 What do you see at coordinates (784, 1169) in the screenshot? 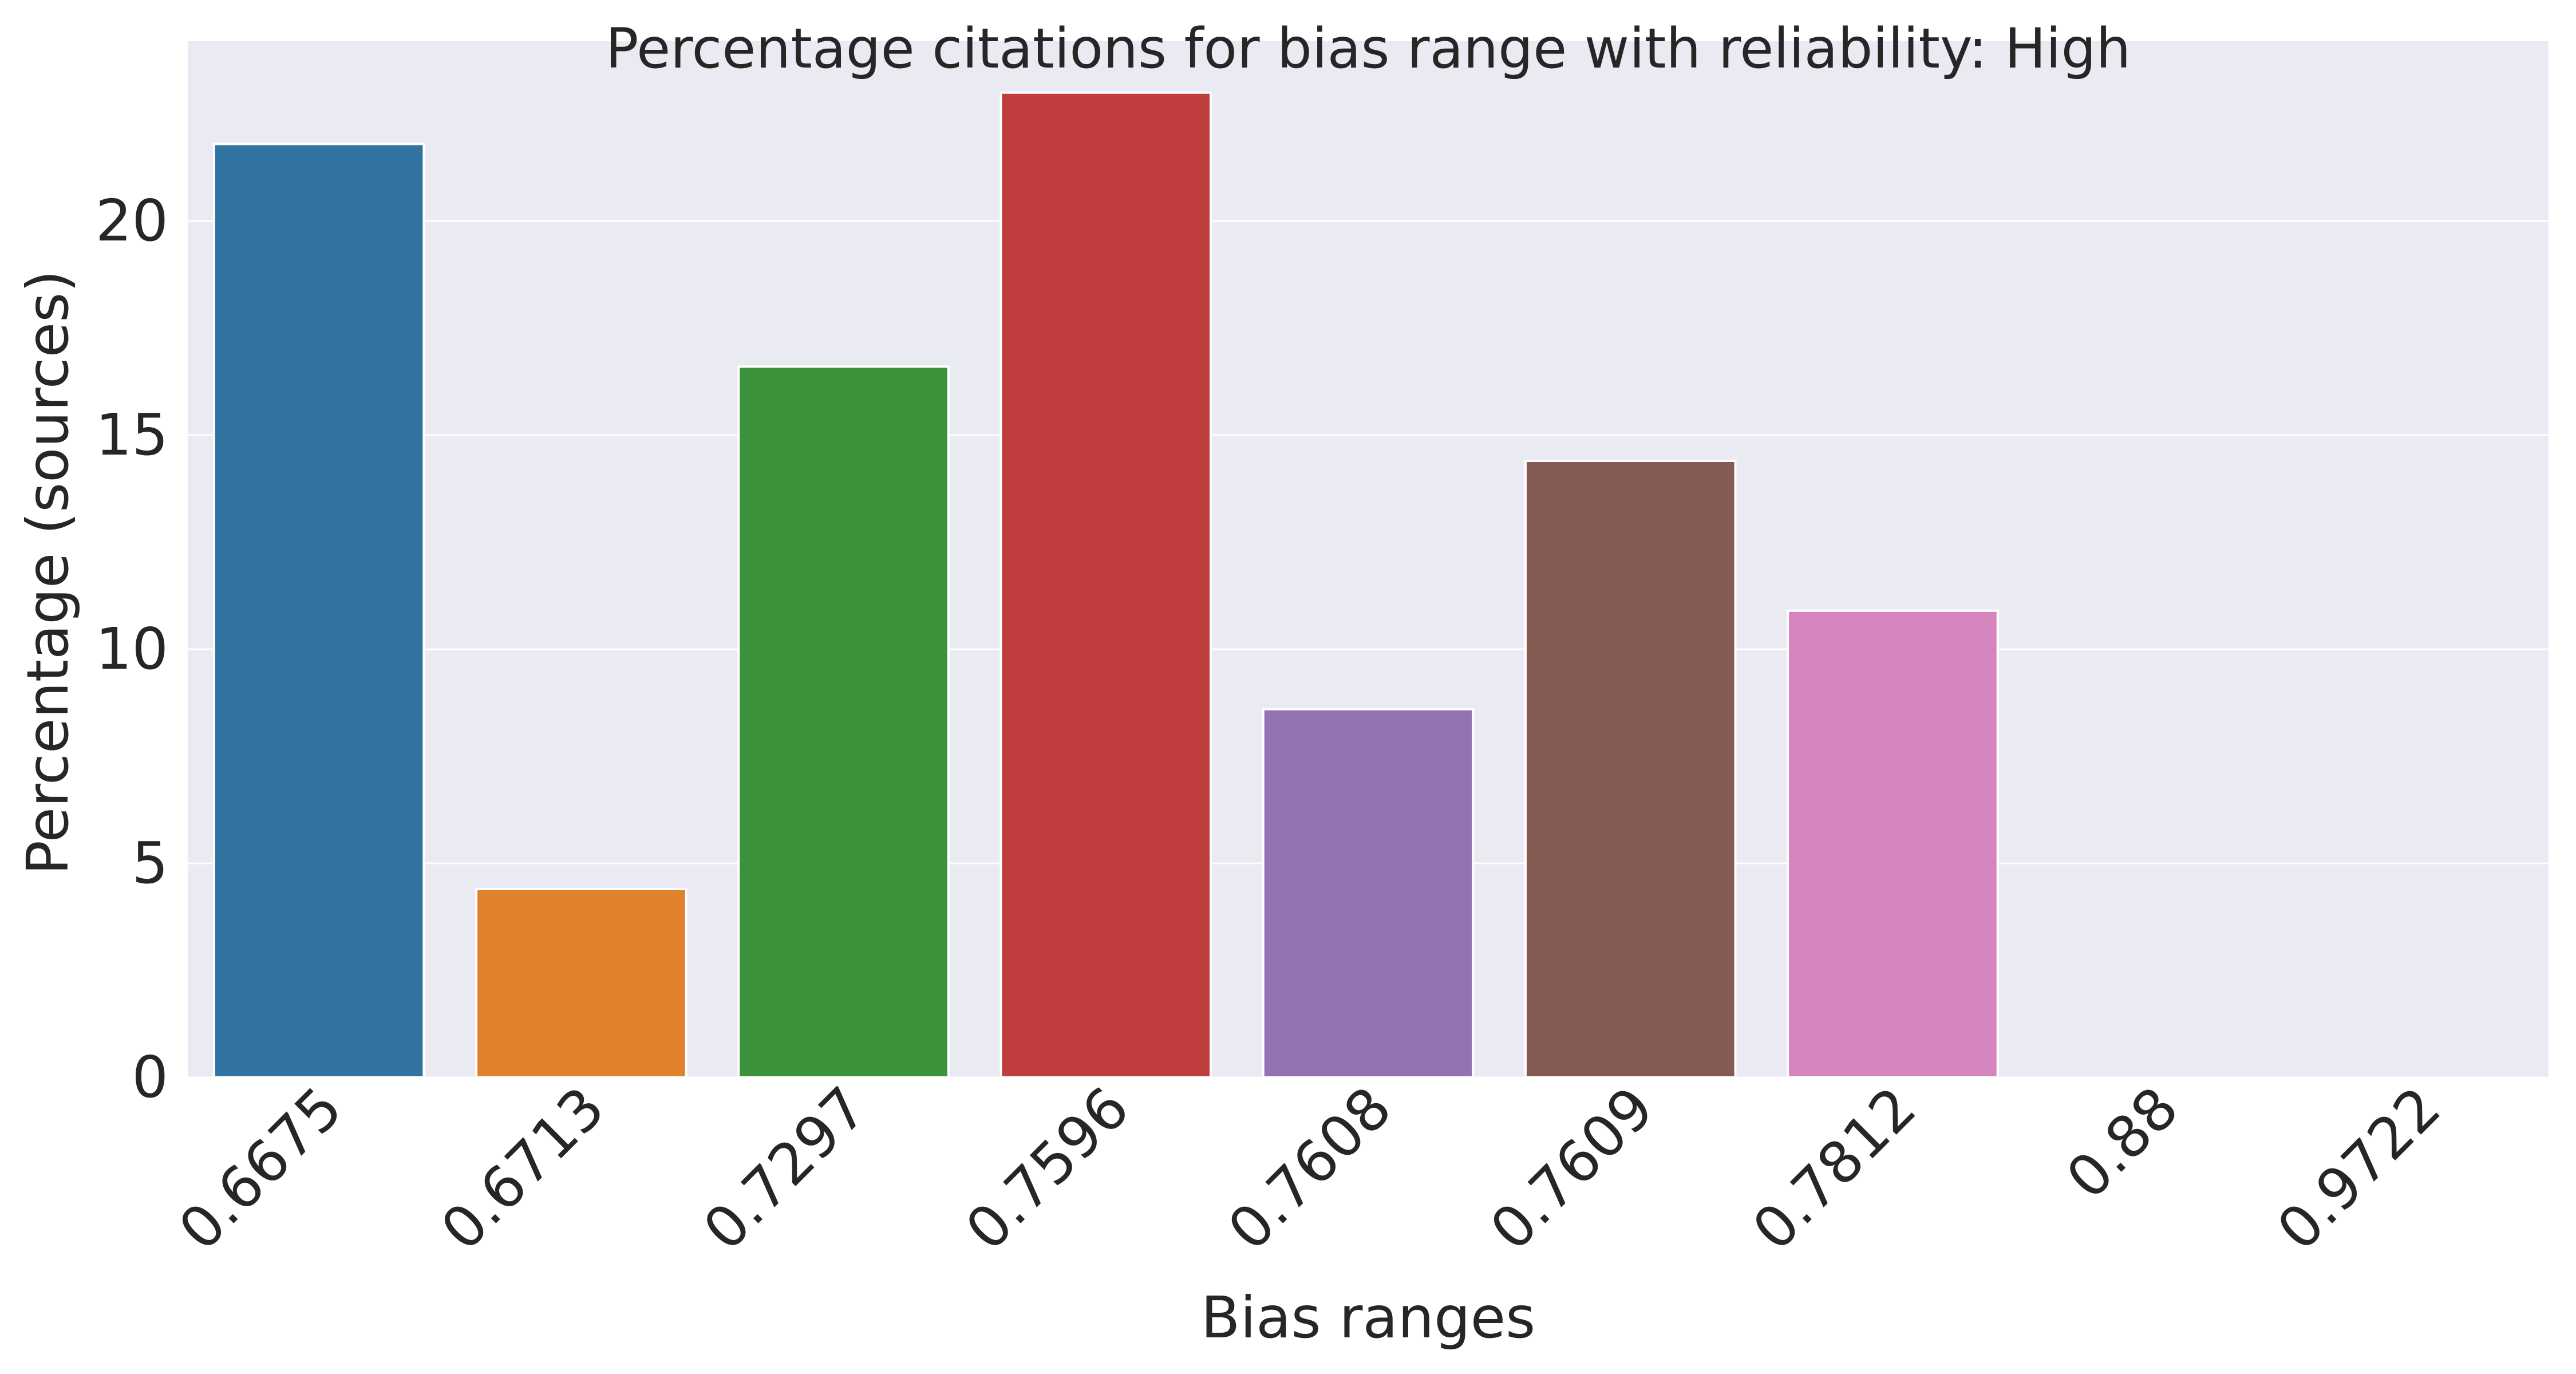
I see `x-tick-label: 0.7297` at bounding box center [784, 1169].